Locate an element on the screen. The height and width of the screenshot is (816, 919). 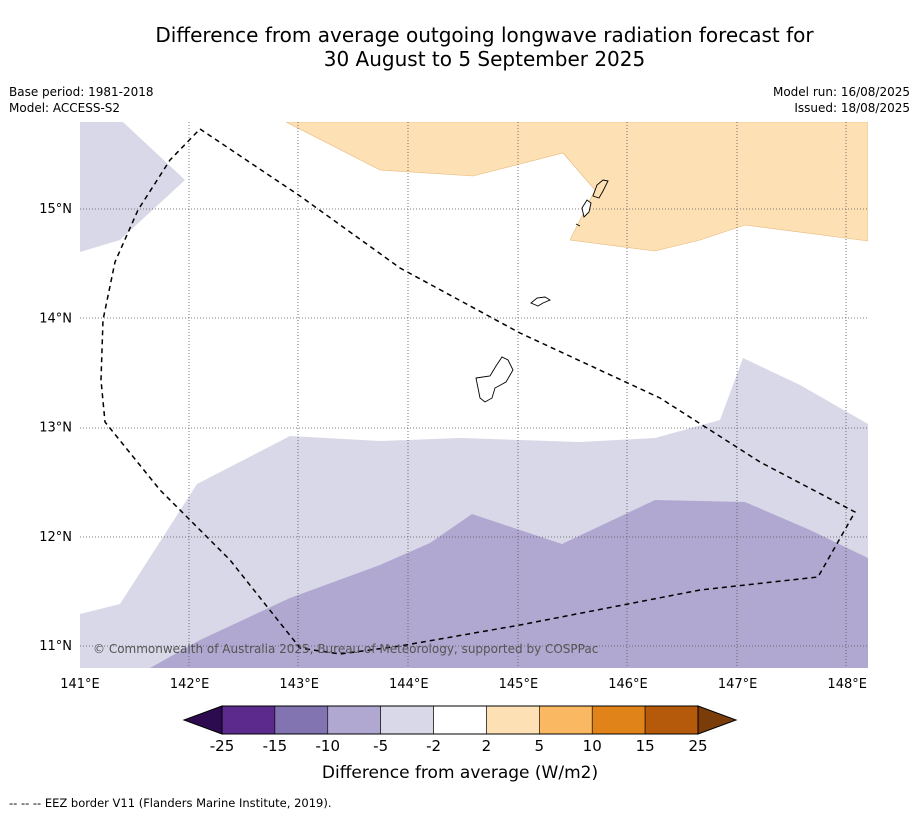
colorbar-over-arrow is located at coordinates (717, 720).